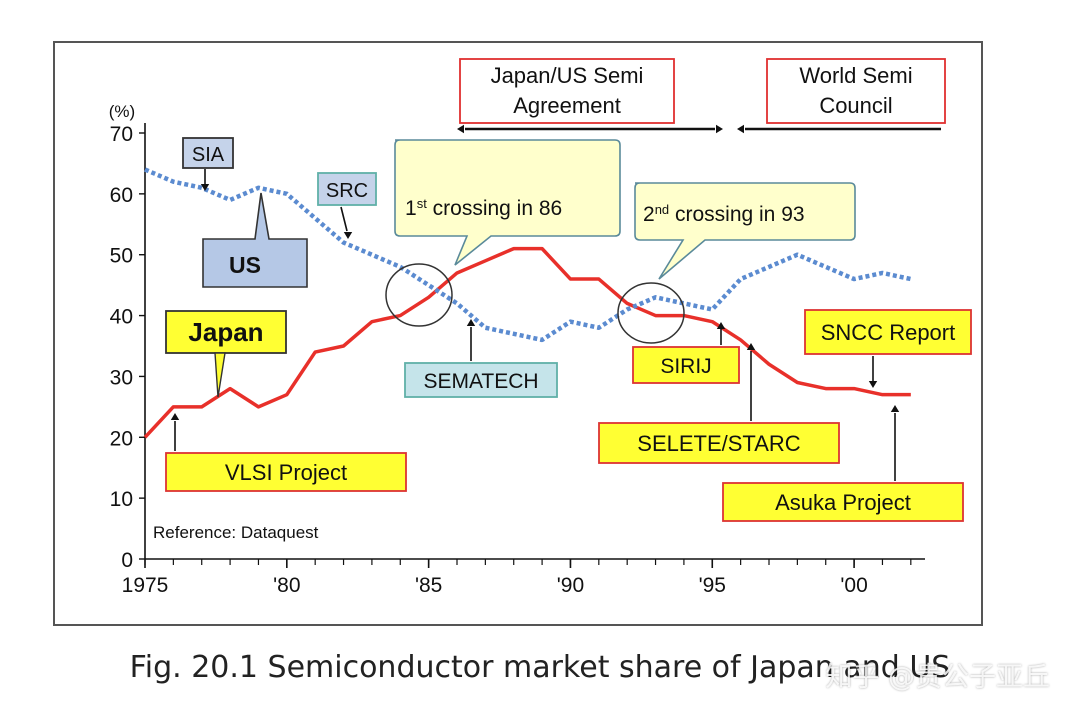  Describe the element at coordinates (121, 256) in the screenshot. I see `y-tick-label: 50` at that location.